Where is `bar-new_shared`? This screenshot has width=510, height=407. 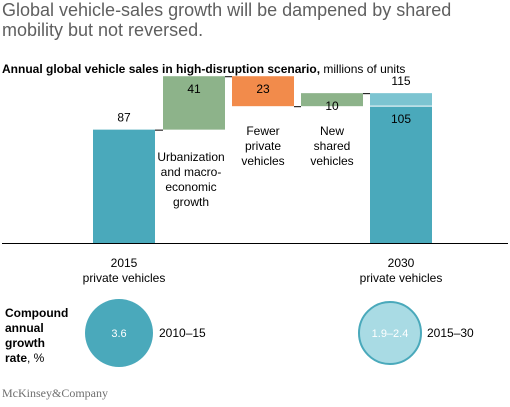
bar-new_shared is located at coordinates (332, 100).